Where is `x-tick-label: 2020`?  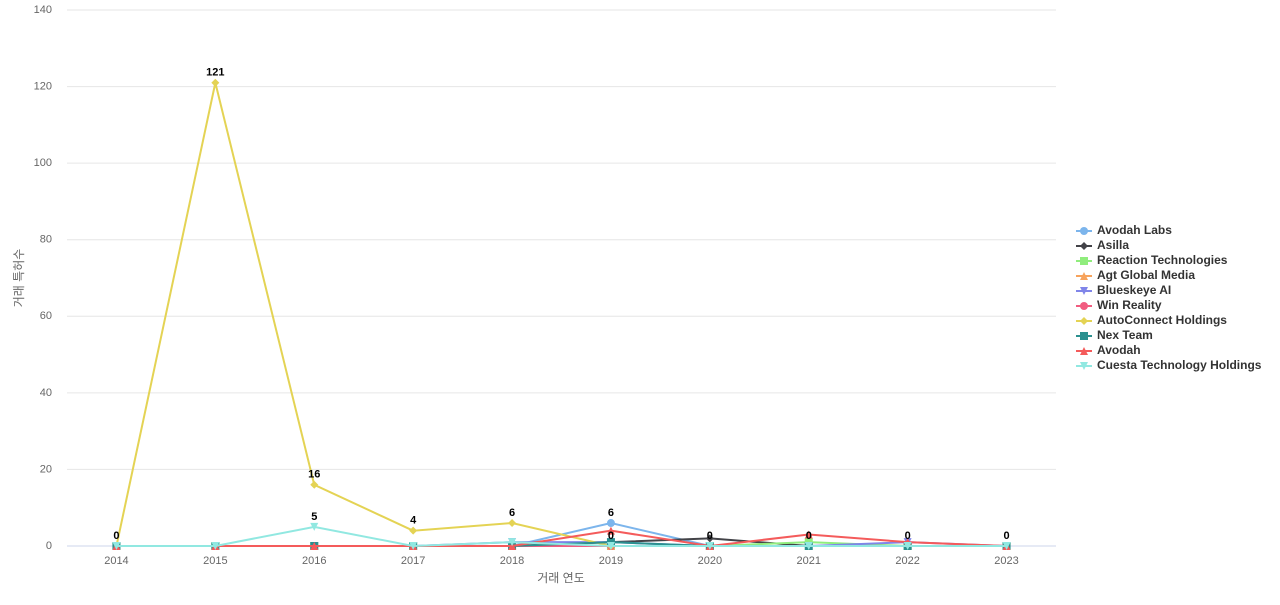
x-tick-label: 2020 is located at coordinates (710, 561).